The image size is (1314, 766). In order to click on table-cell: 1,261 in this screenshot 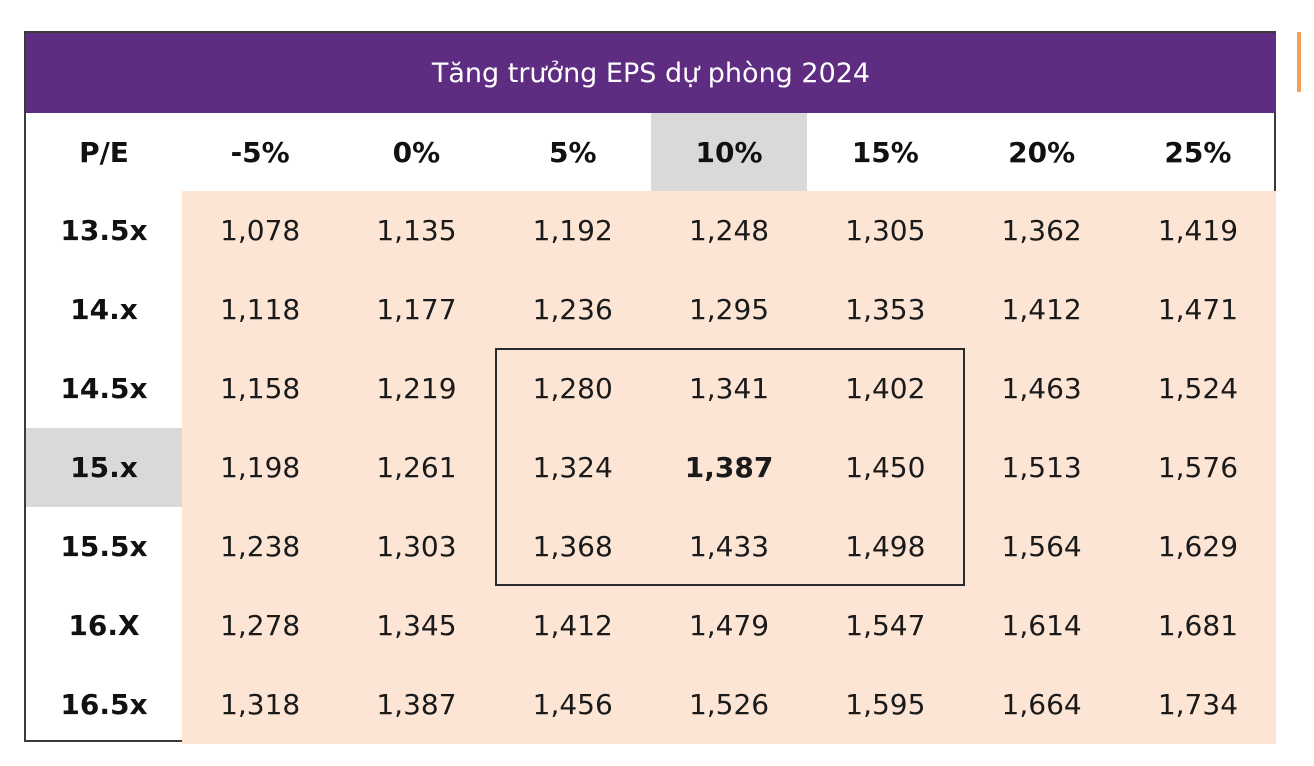, I will do `click(416, 467)`.